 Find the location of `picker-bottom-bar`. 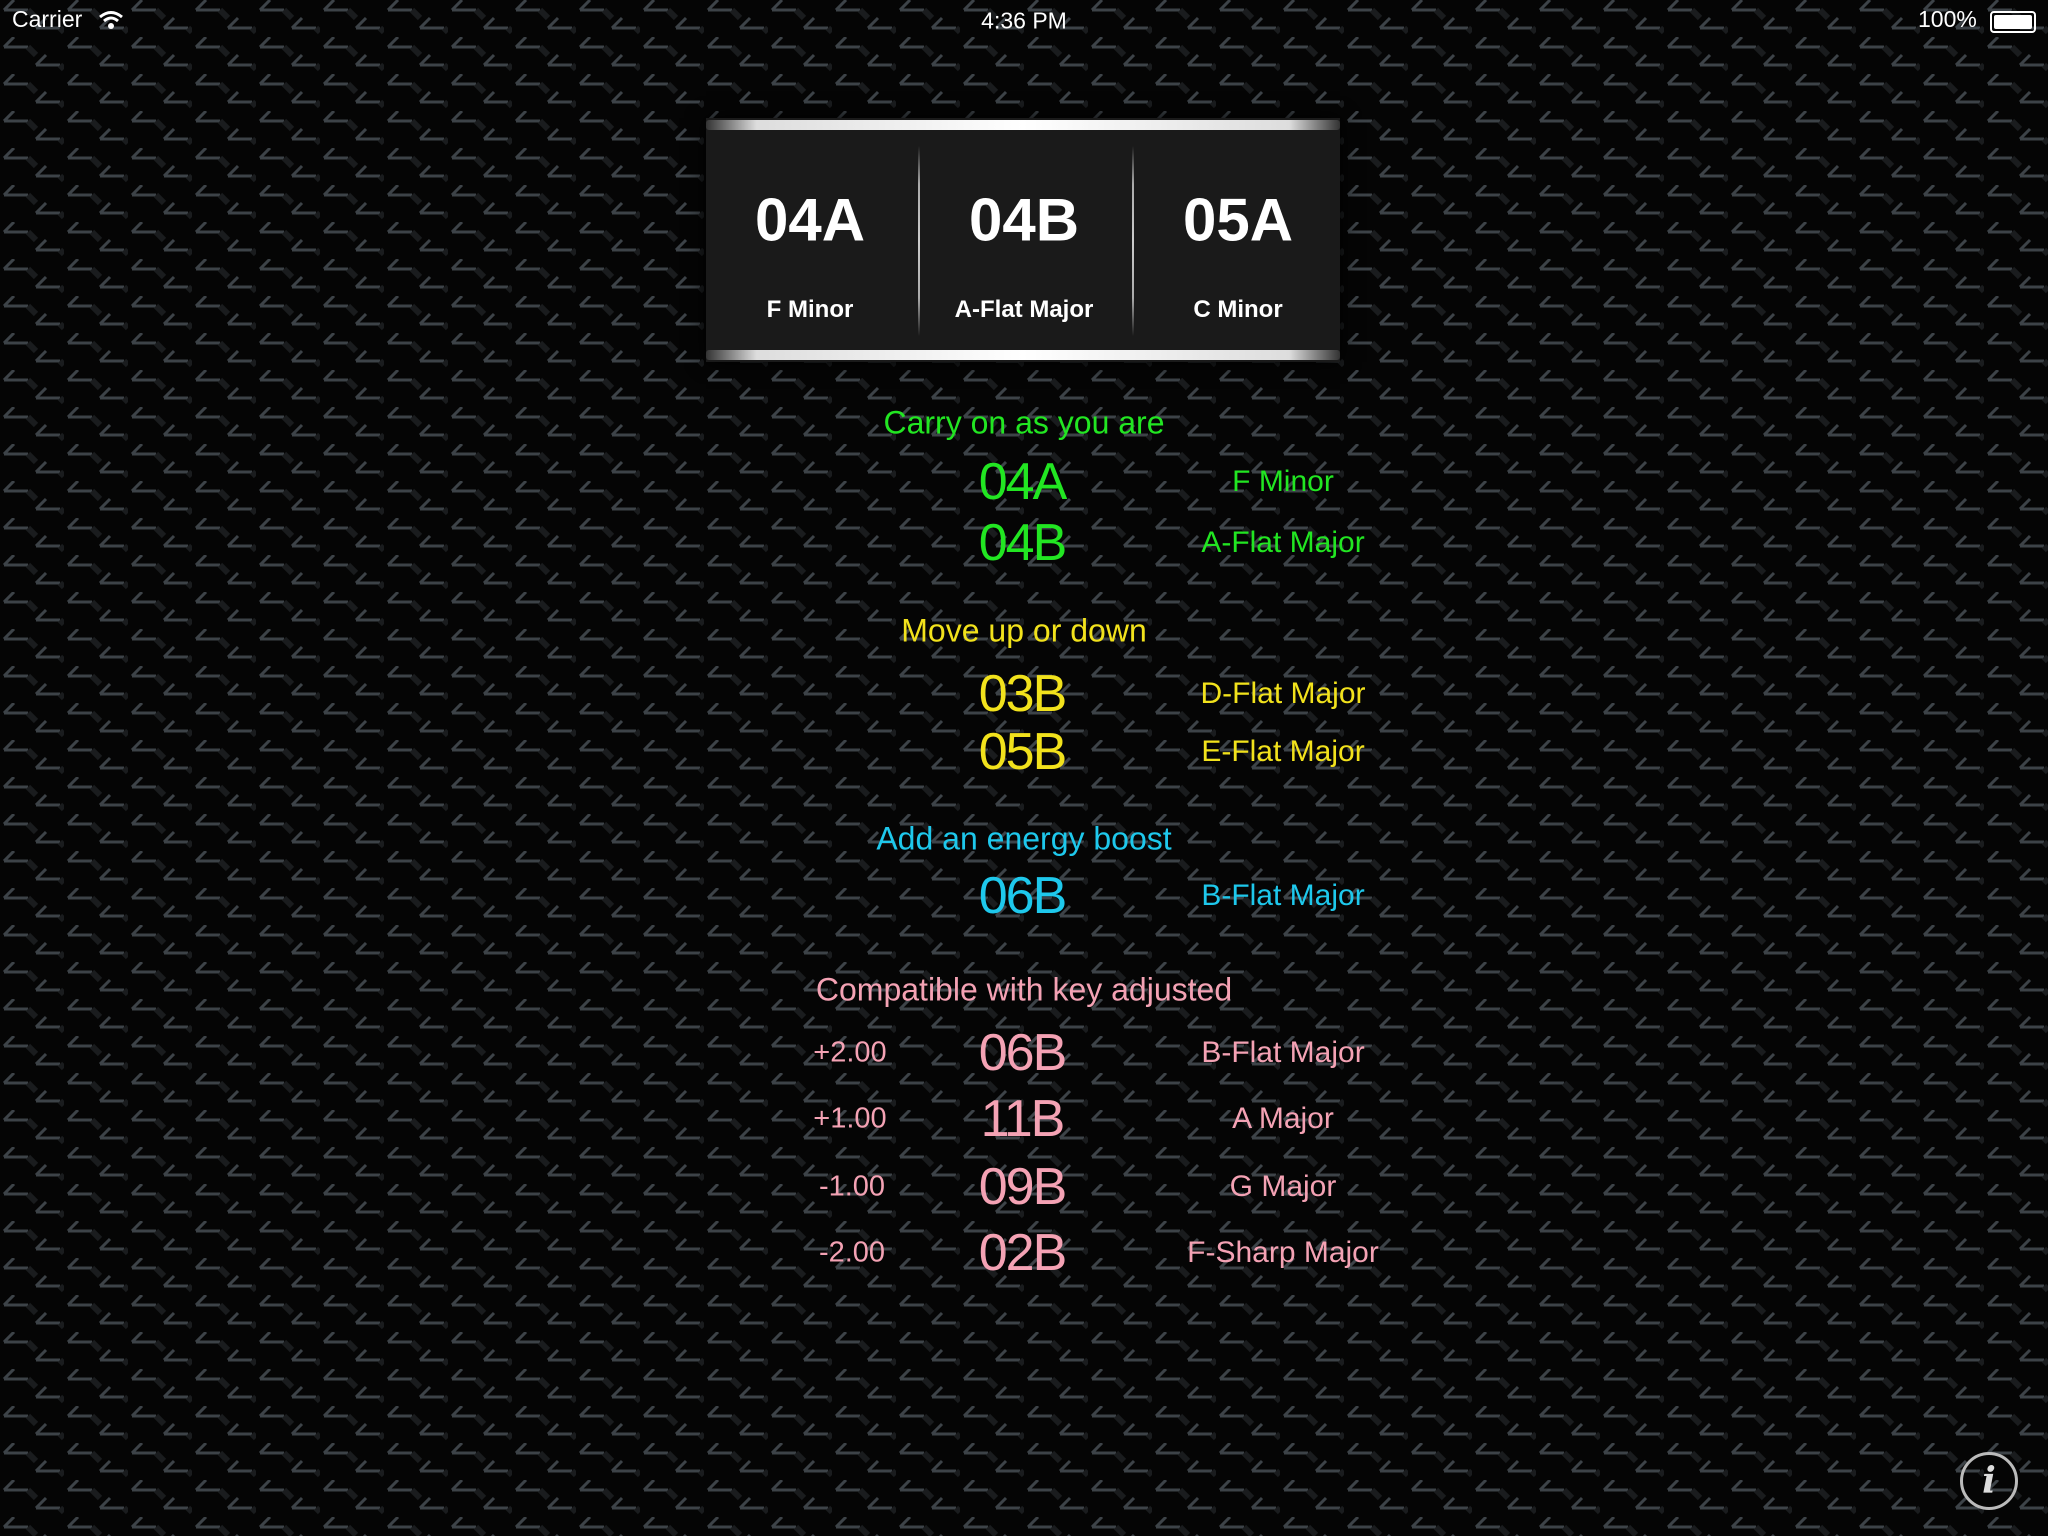

picker-bottom-bar is located at coordinates (1023, 355).